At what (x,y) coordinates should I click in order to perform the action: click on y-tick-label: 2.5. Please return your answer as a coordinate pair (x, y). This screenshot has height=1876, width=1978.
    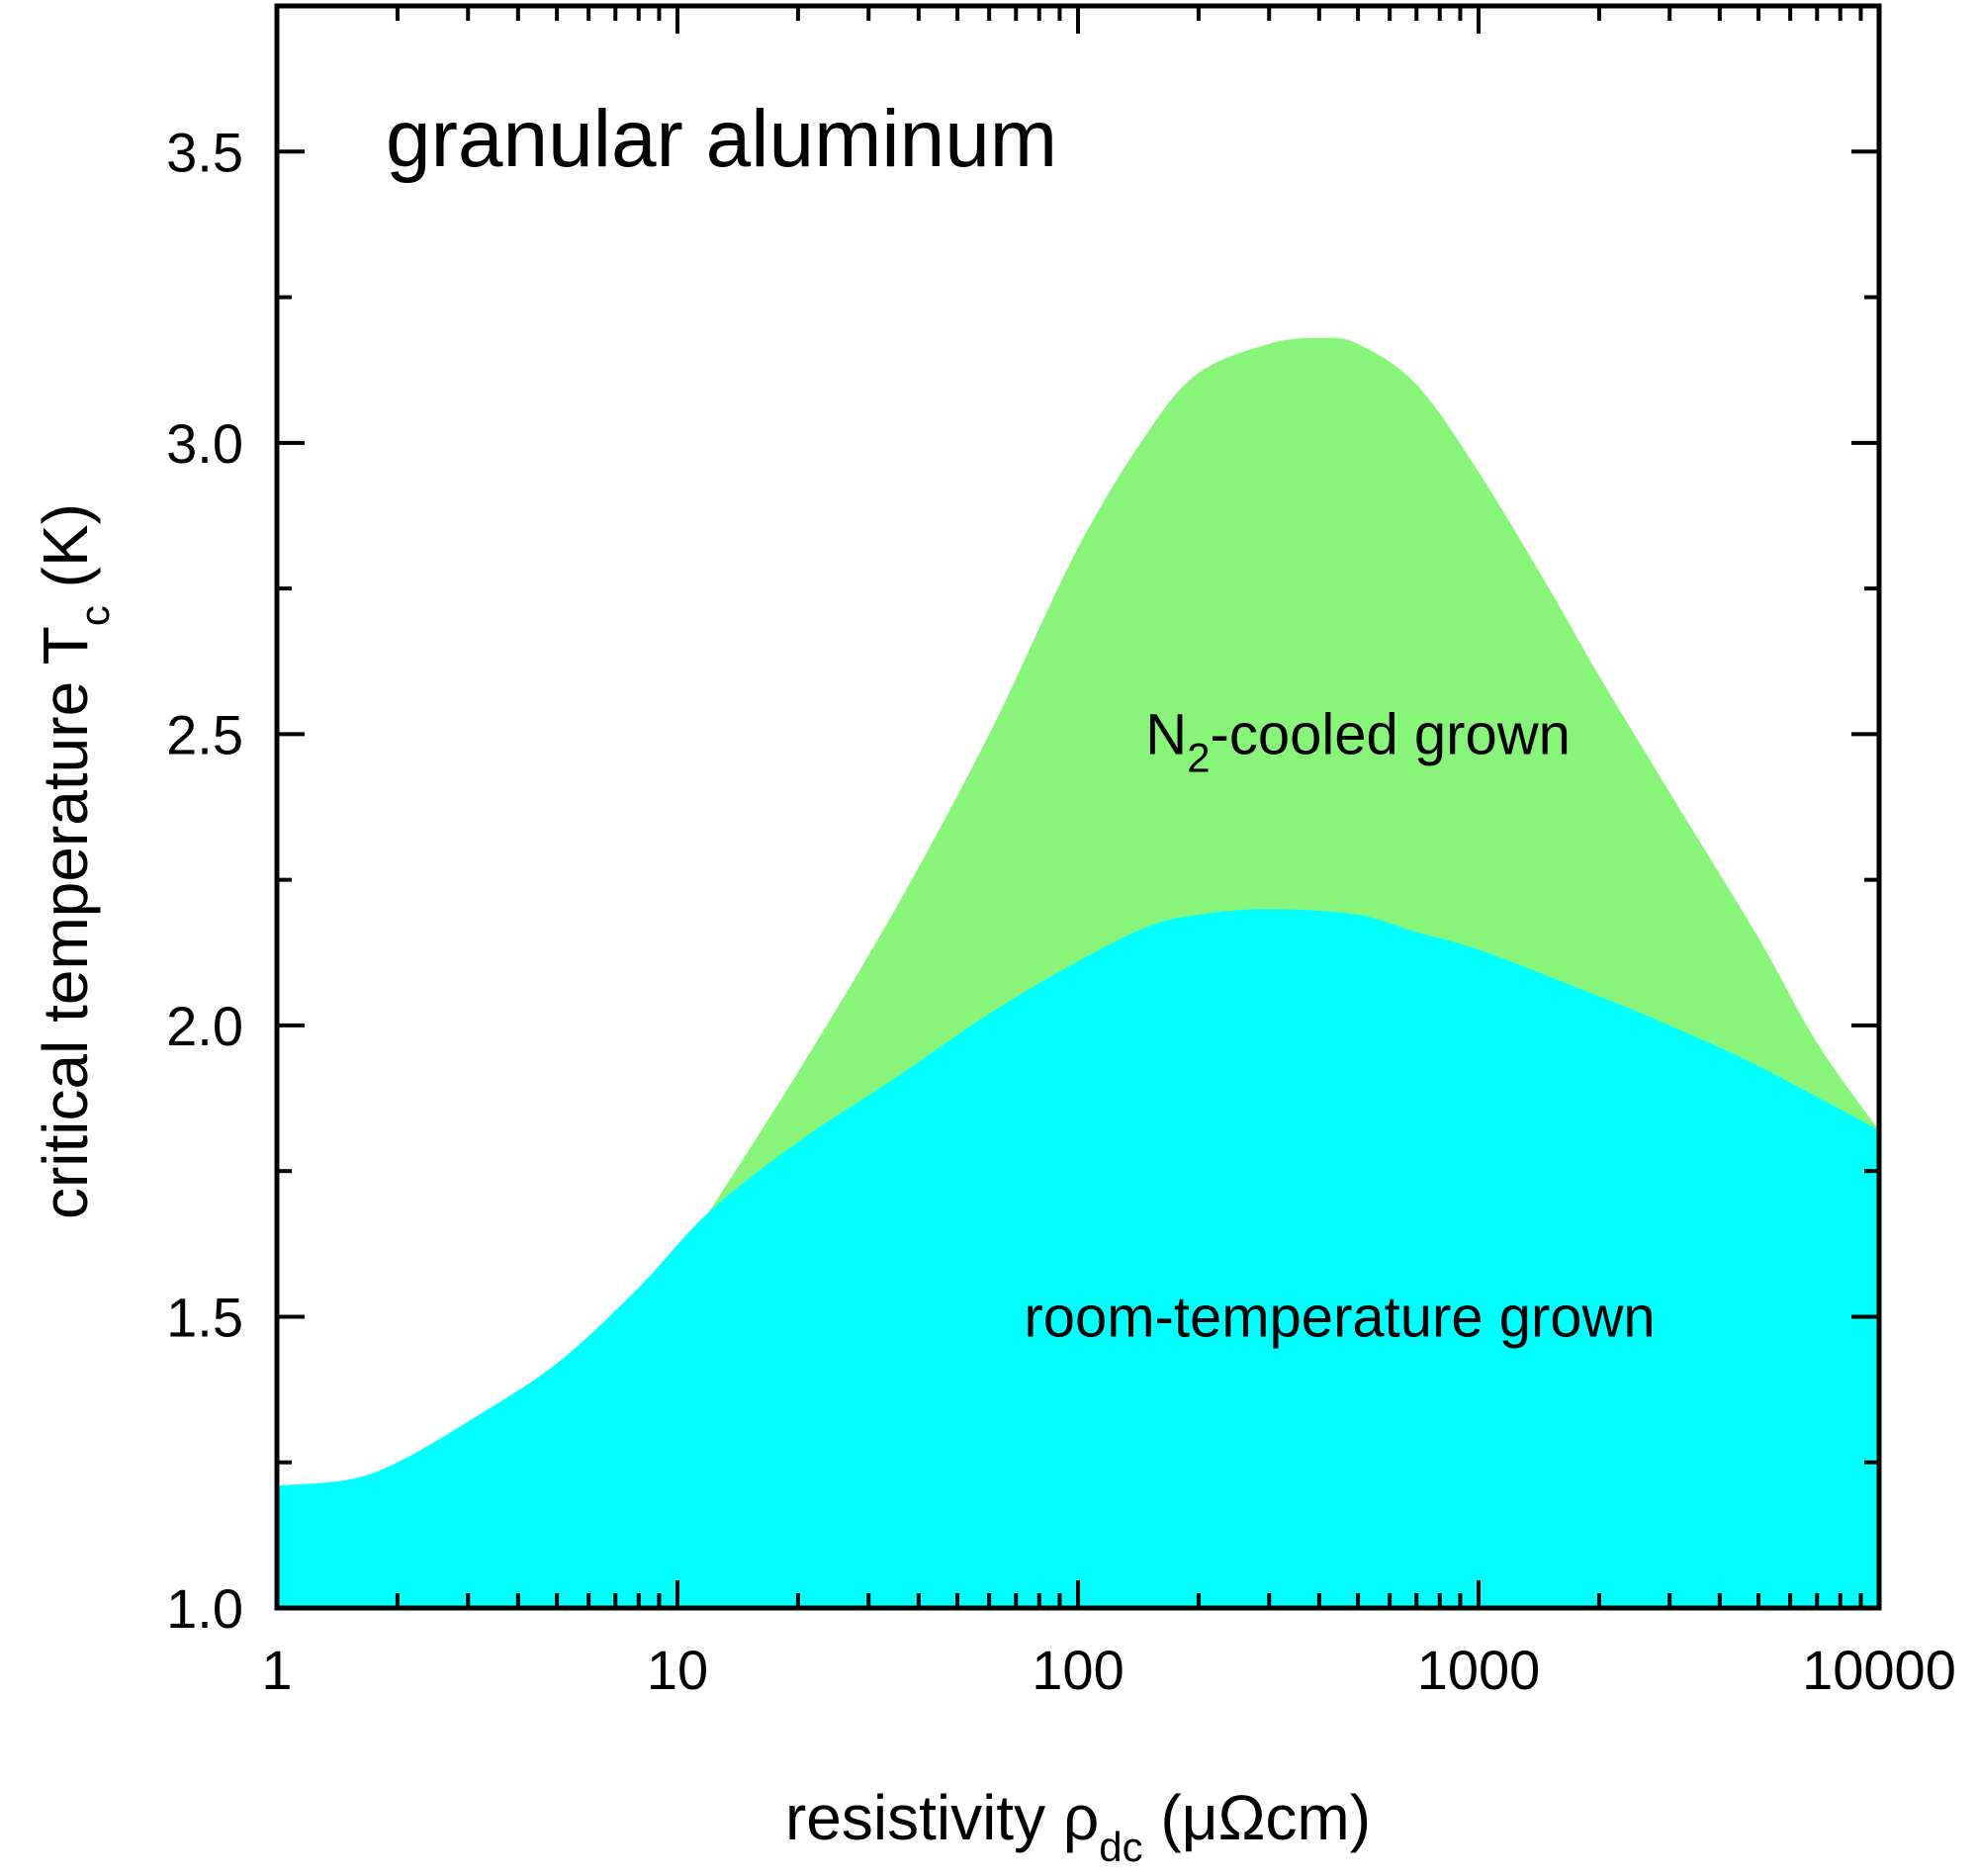
    Looking at the image, I should click on (204, 734).